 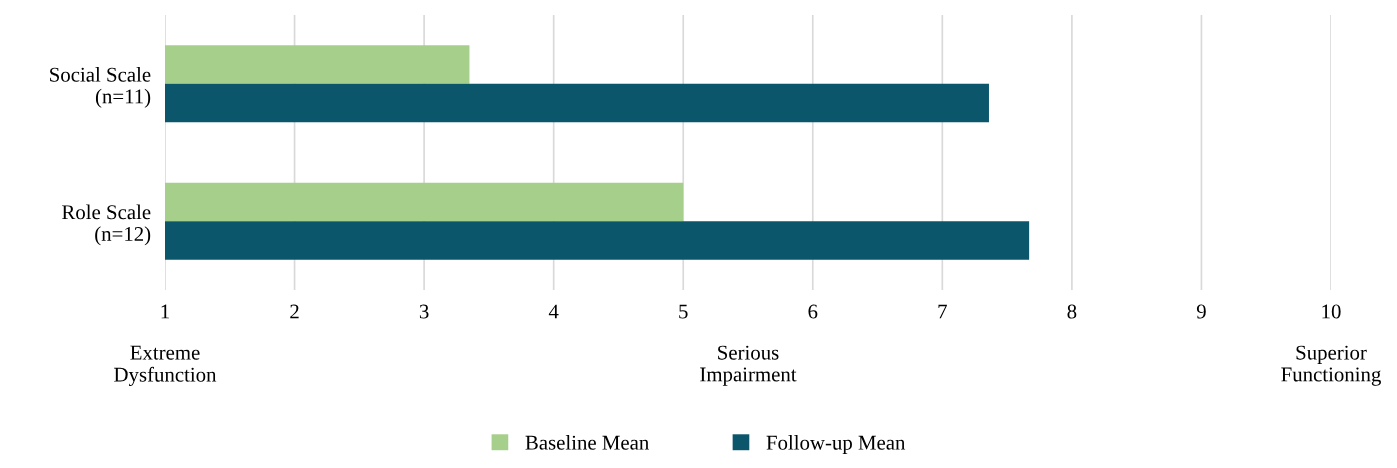 What do you see at coordinates (106, 225) in the screenshot?
I see `y-tick-label: Role Scale (n=12)` at bounding box center [106, 225].